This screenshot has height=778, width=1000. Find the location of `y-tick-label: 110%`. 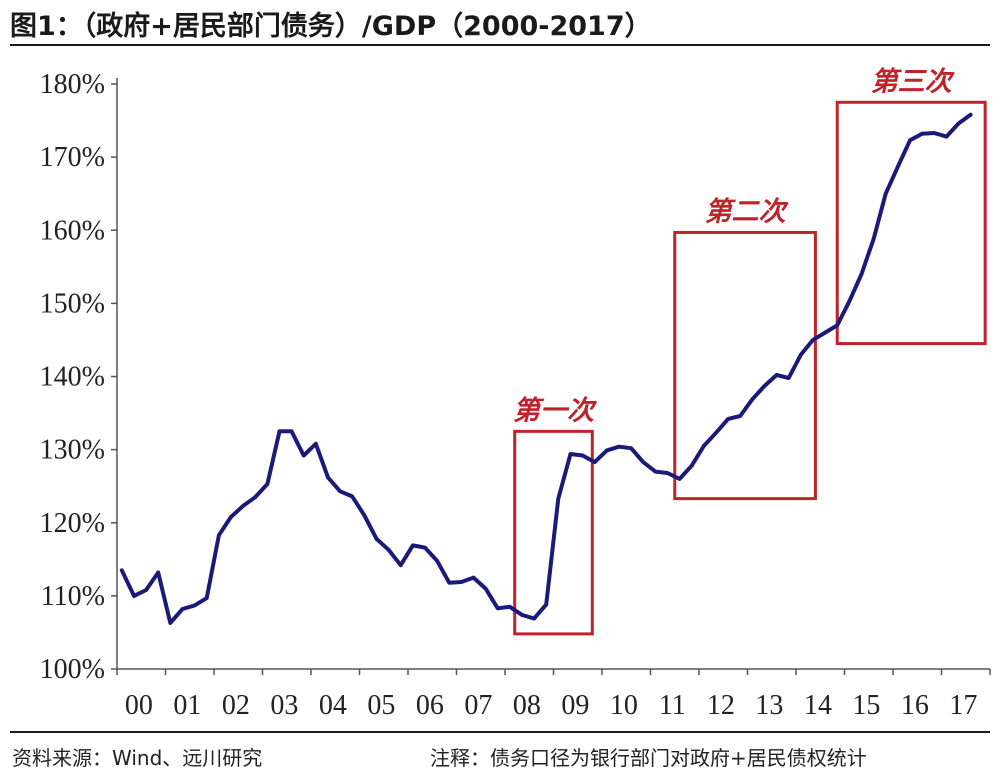

y-tick-label: 110% is located at coordinates (73, 596).